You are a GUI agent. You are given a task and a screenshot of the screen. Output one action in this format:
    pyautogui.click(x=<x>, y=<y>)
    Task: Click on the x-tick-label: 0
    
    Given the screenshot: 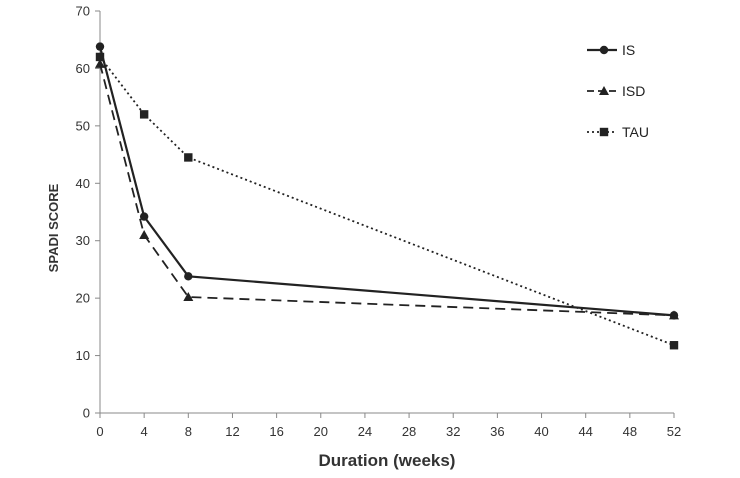 What is the action you would take?
    pyautogui.click(x=99, y=431)
    